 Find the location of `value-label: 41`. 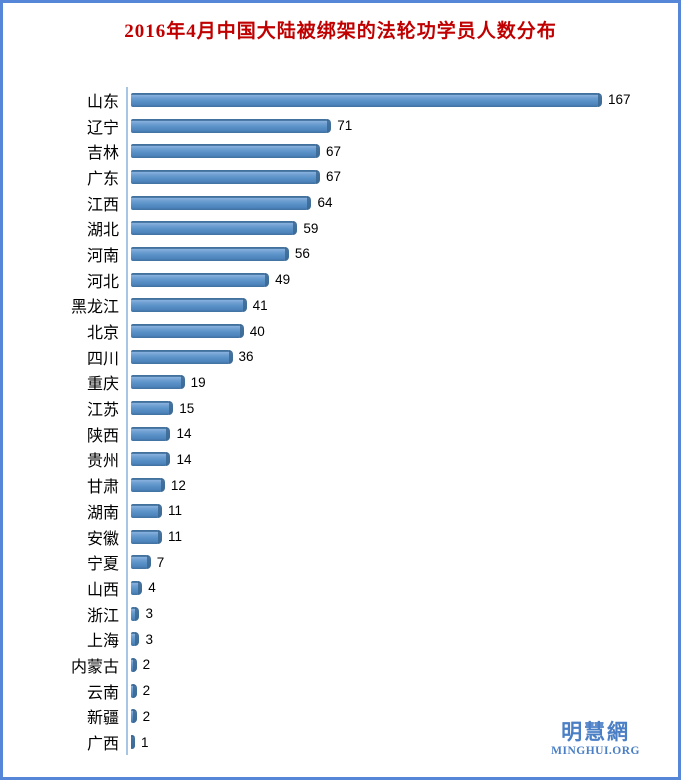

value-label: 41 is located at coordinates (260, 305).